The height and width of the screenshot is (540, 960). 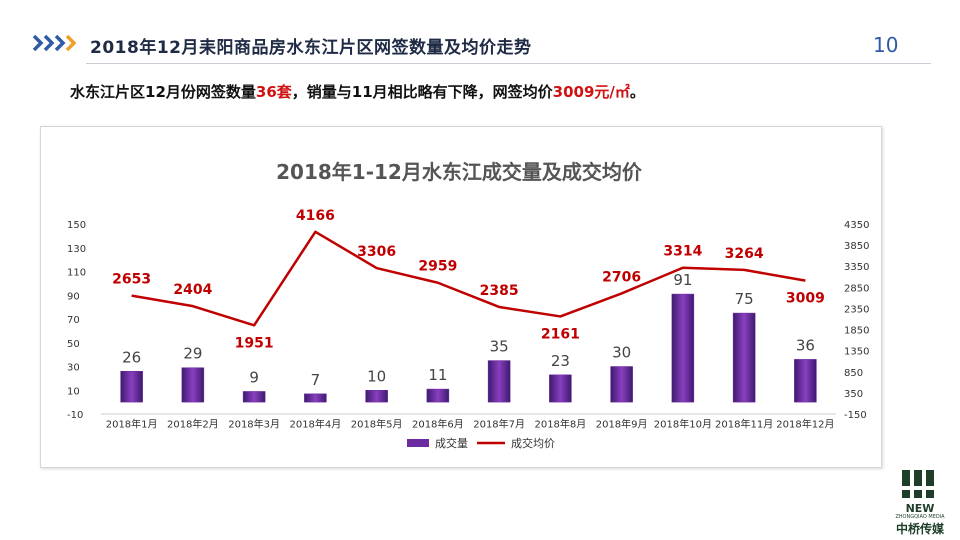 I want to click on bar-data-label: 11, so click(x=437, y=375).